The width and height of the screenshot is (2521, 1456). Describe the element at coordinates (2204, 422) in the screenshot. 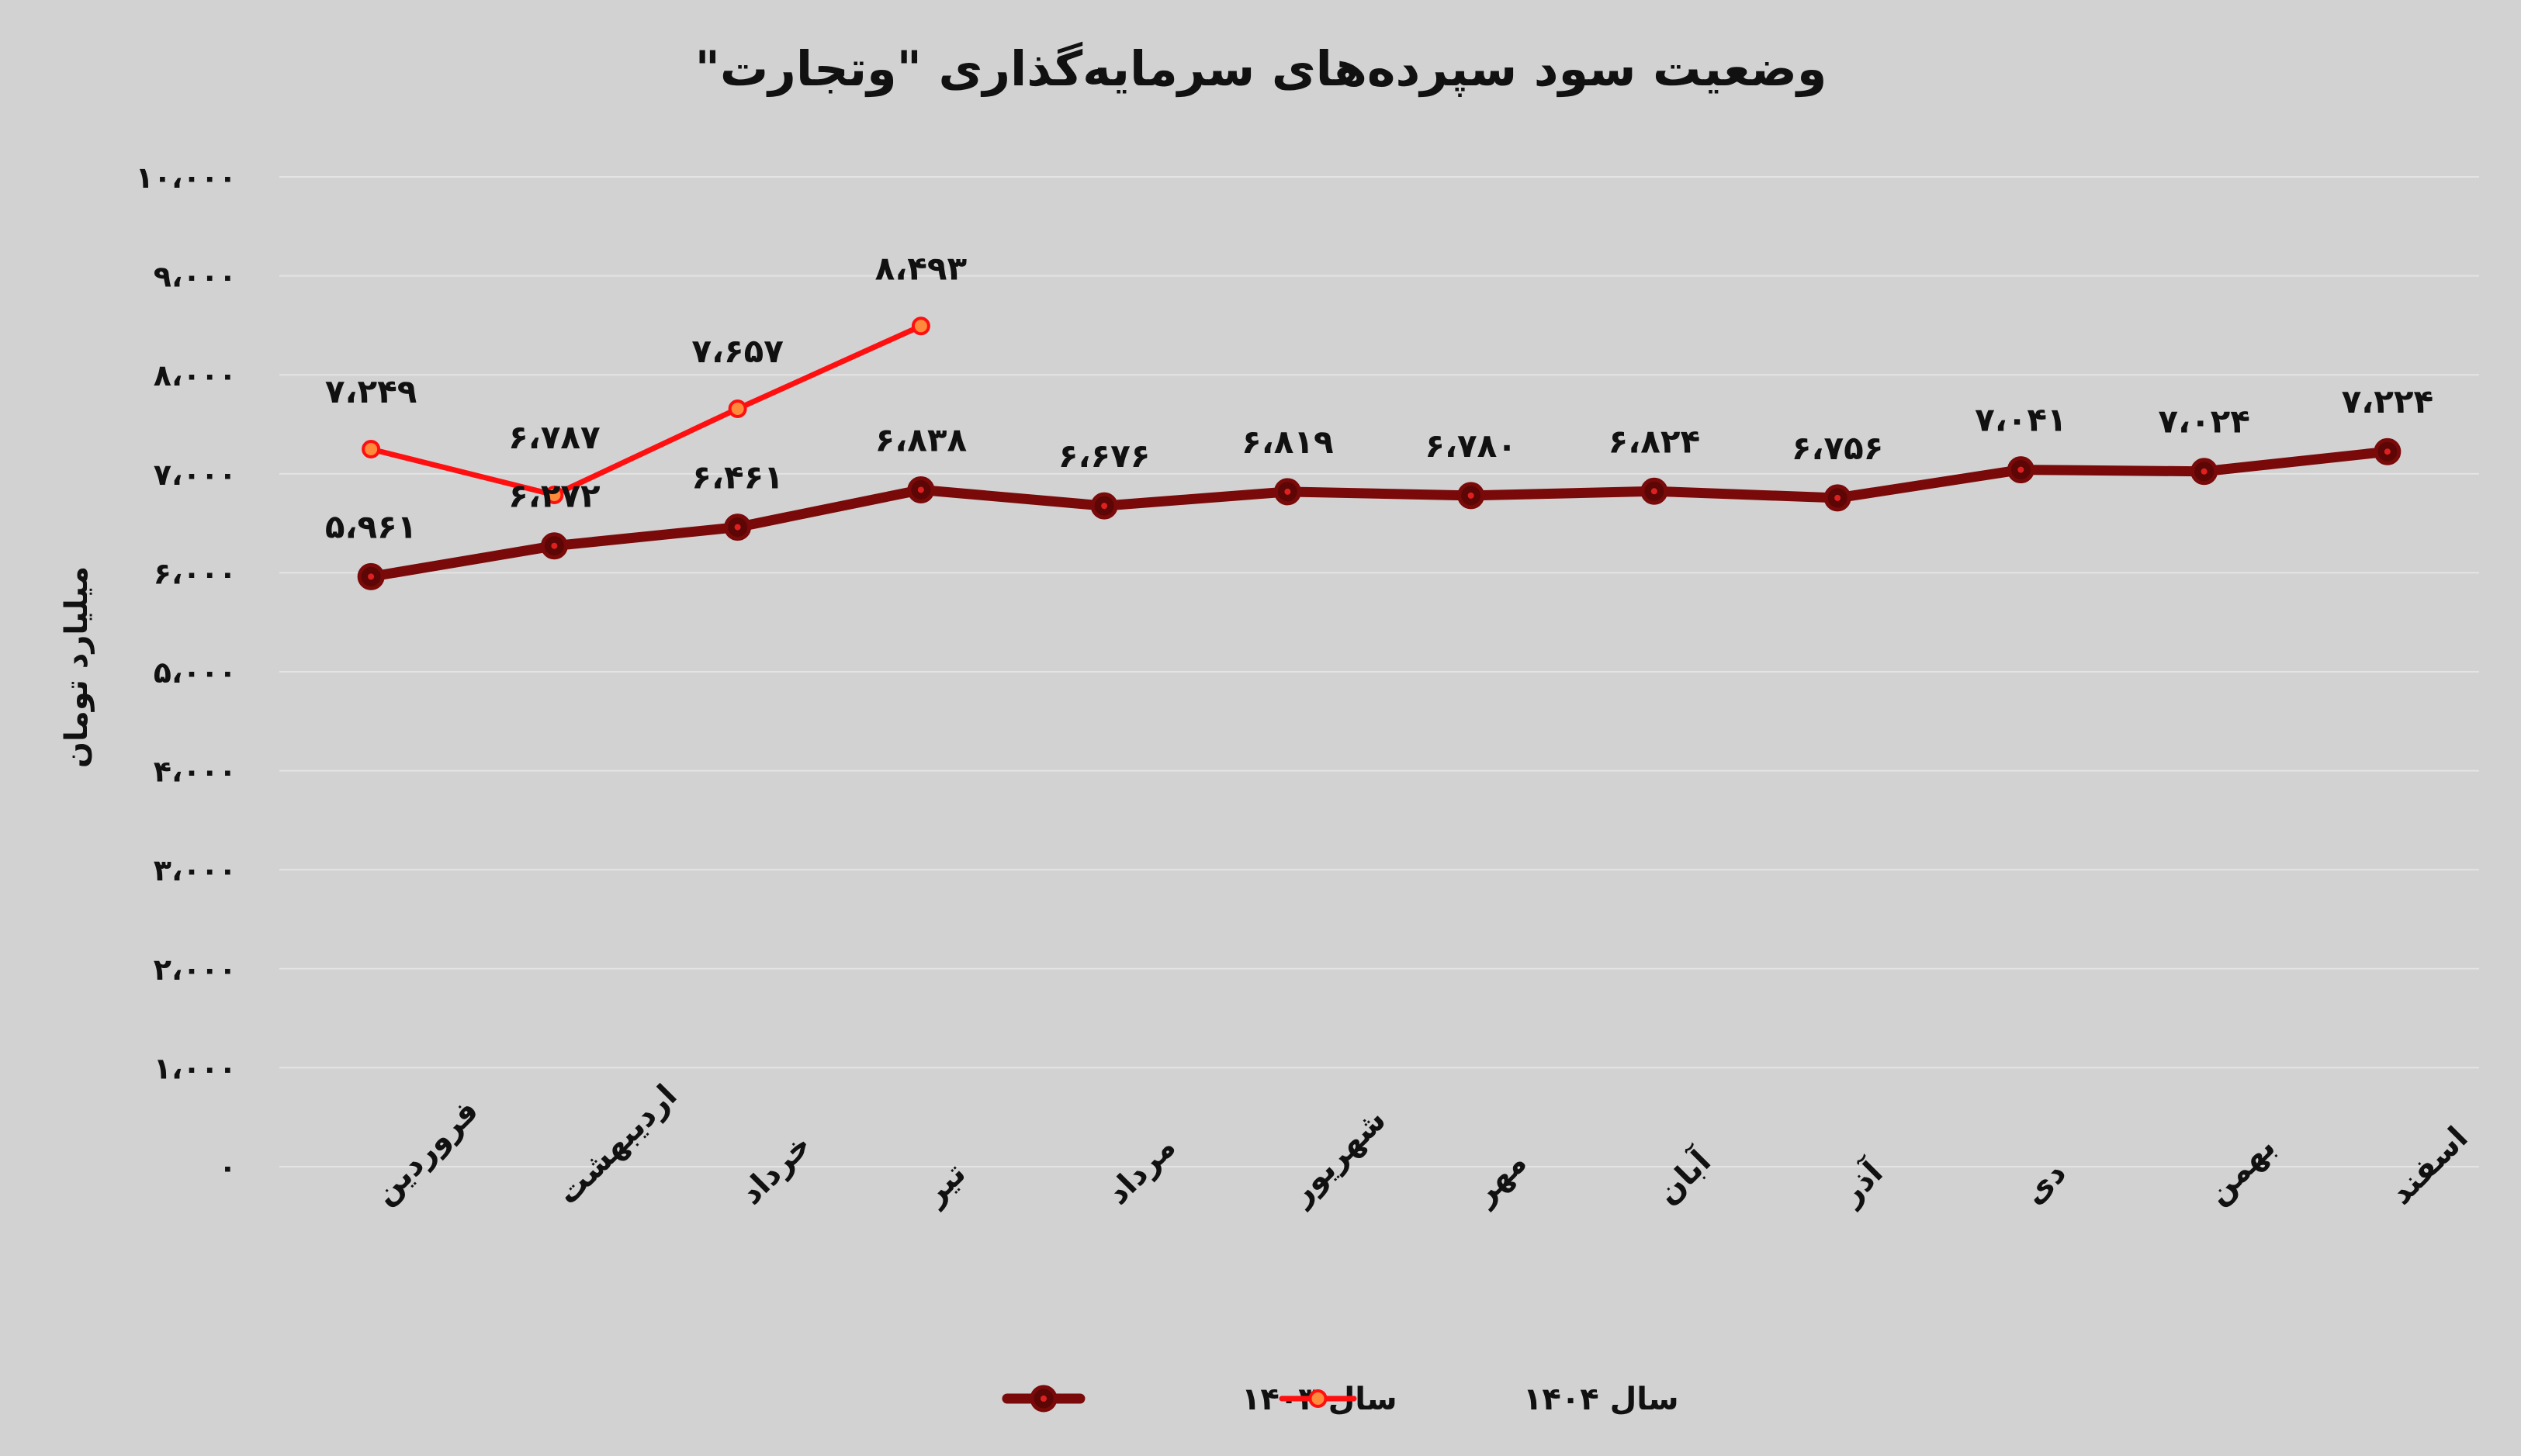

I see `data-label: ۷،۰۲۴` at that location.